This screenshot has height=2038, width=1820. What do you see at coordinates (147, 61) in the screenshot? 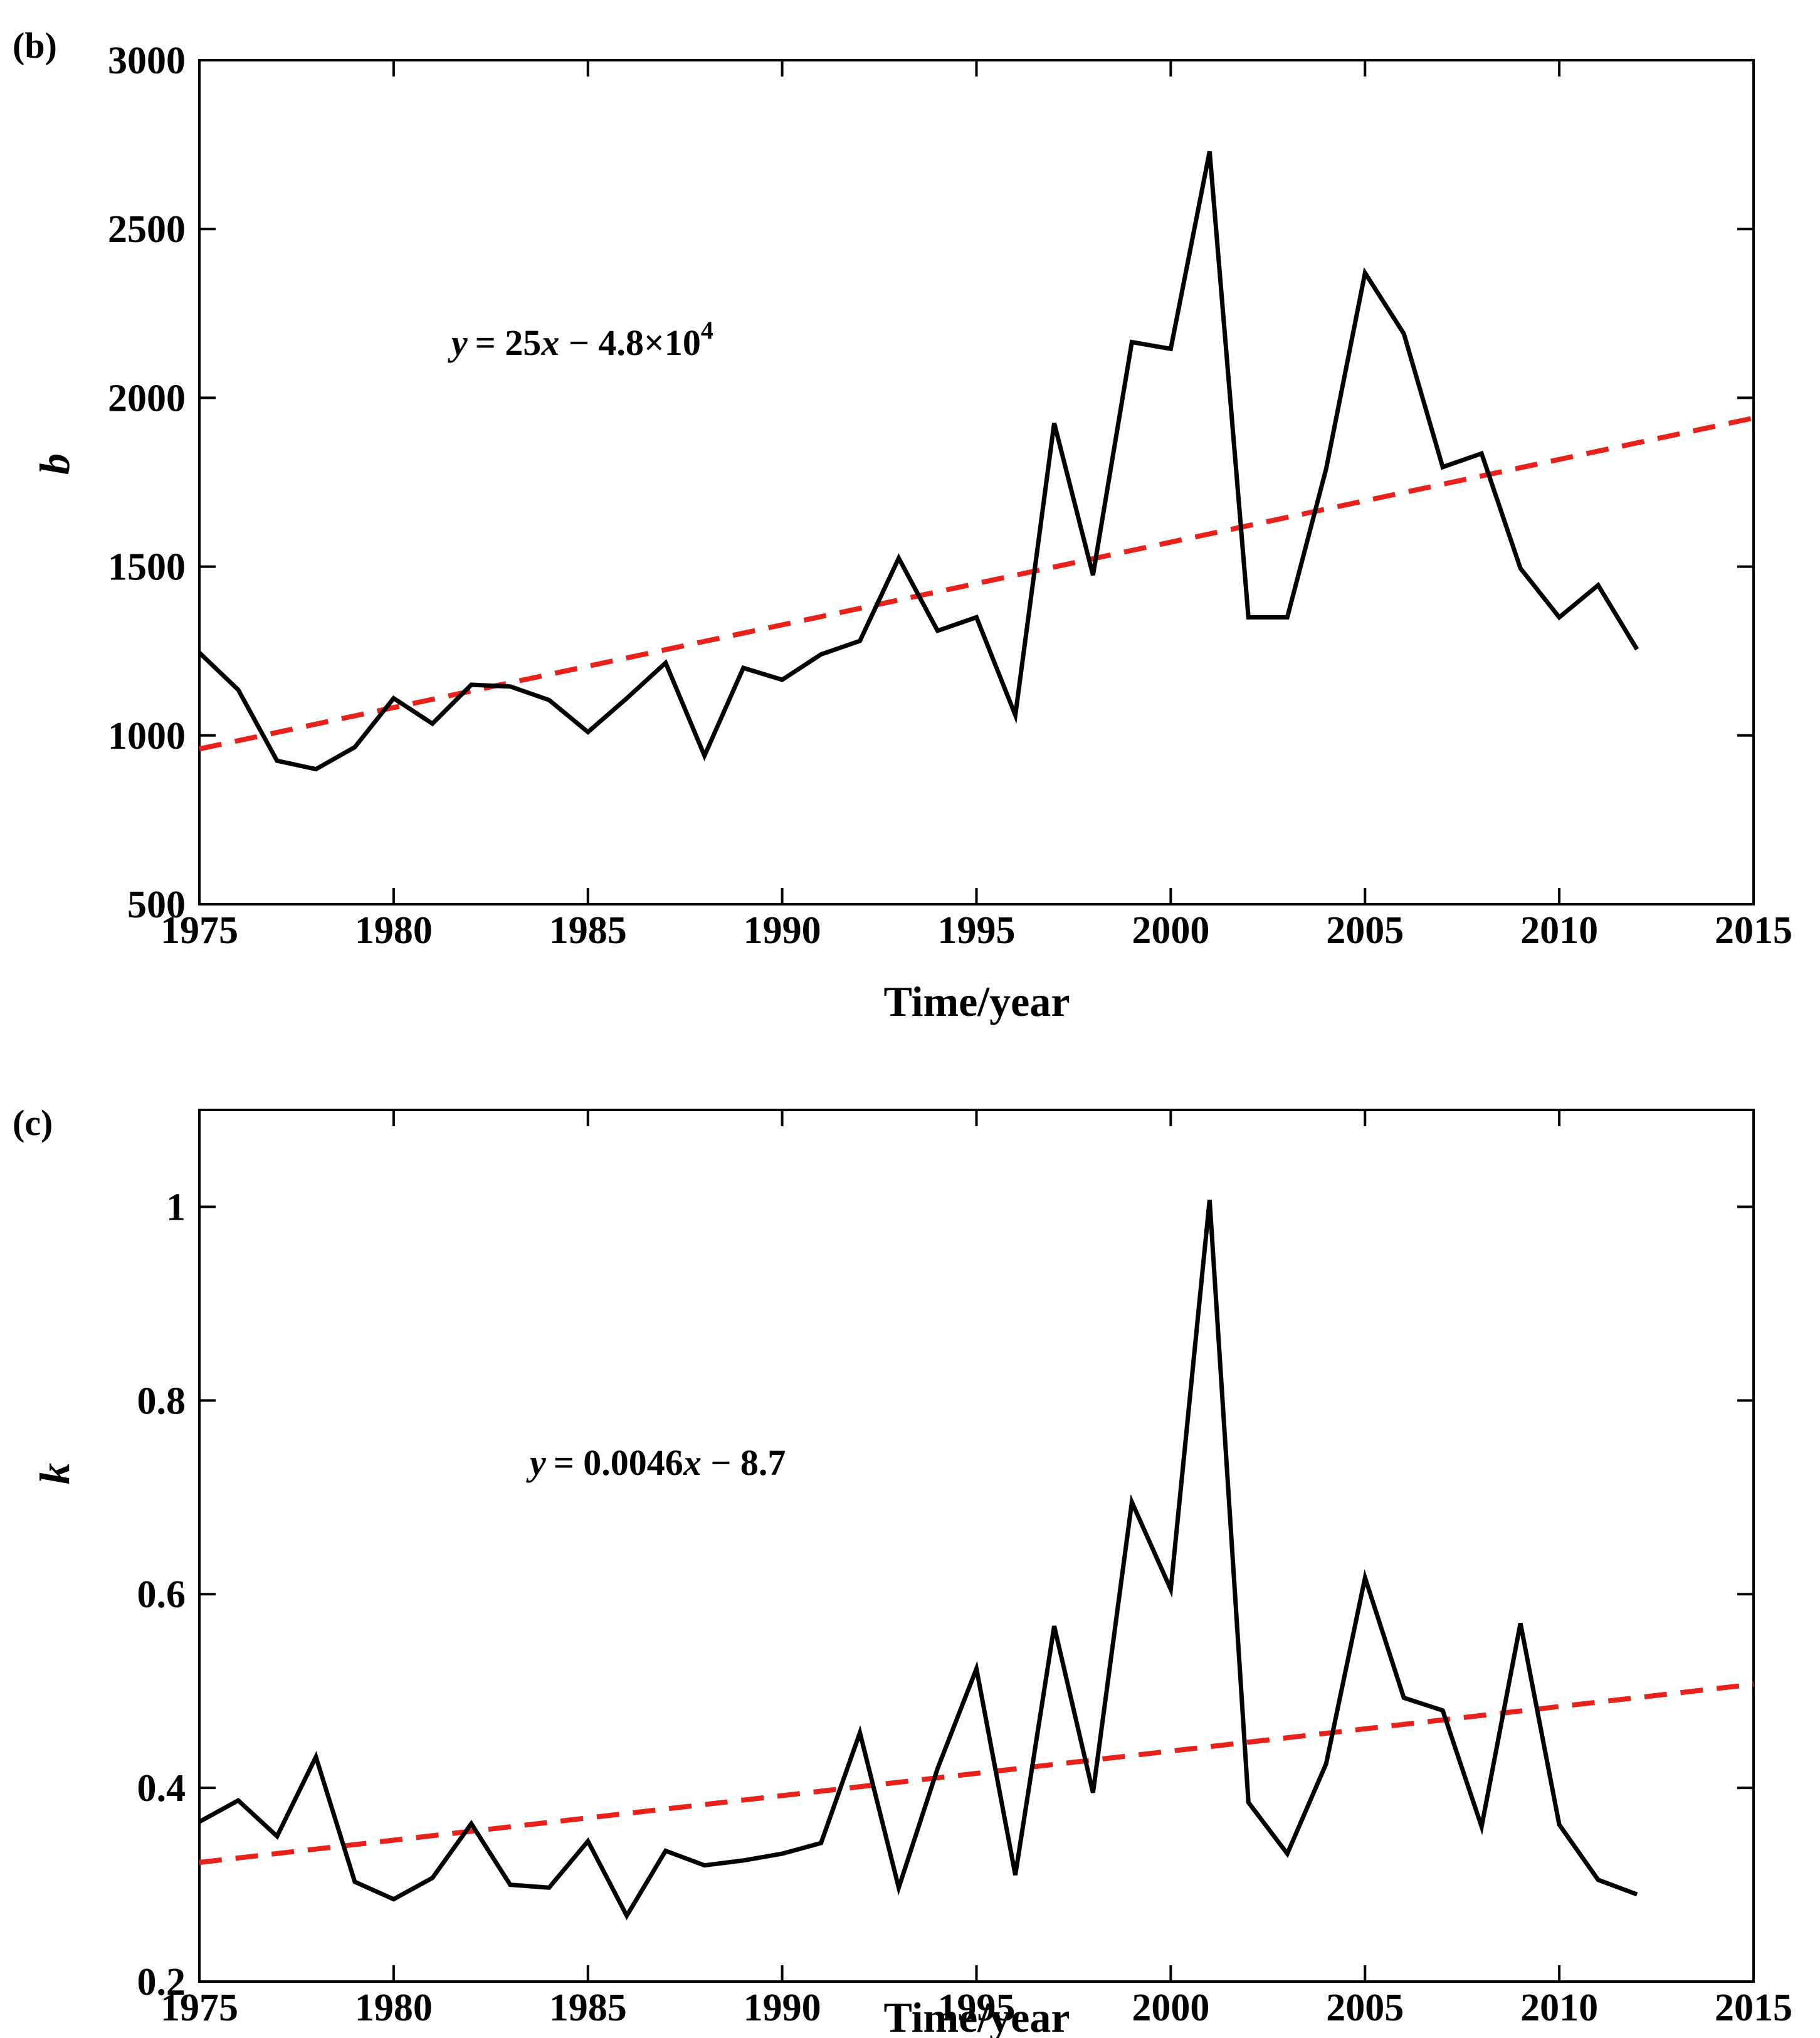
I see `y-tick-label-b-5: 3000` at bounding box center [147, 61].